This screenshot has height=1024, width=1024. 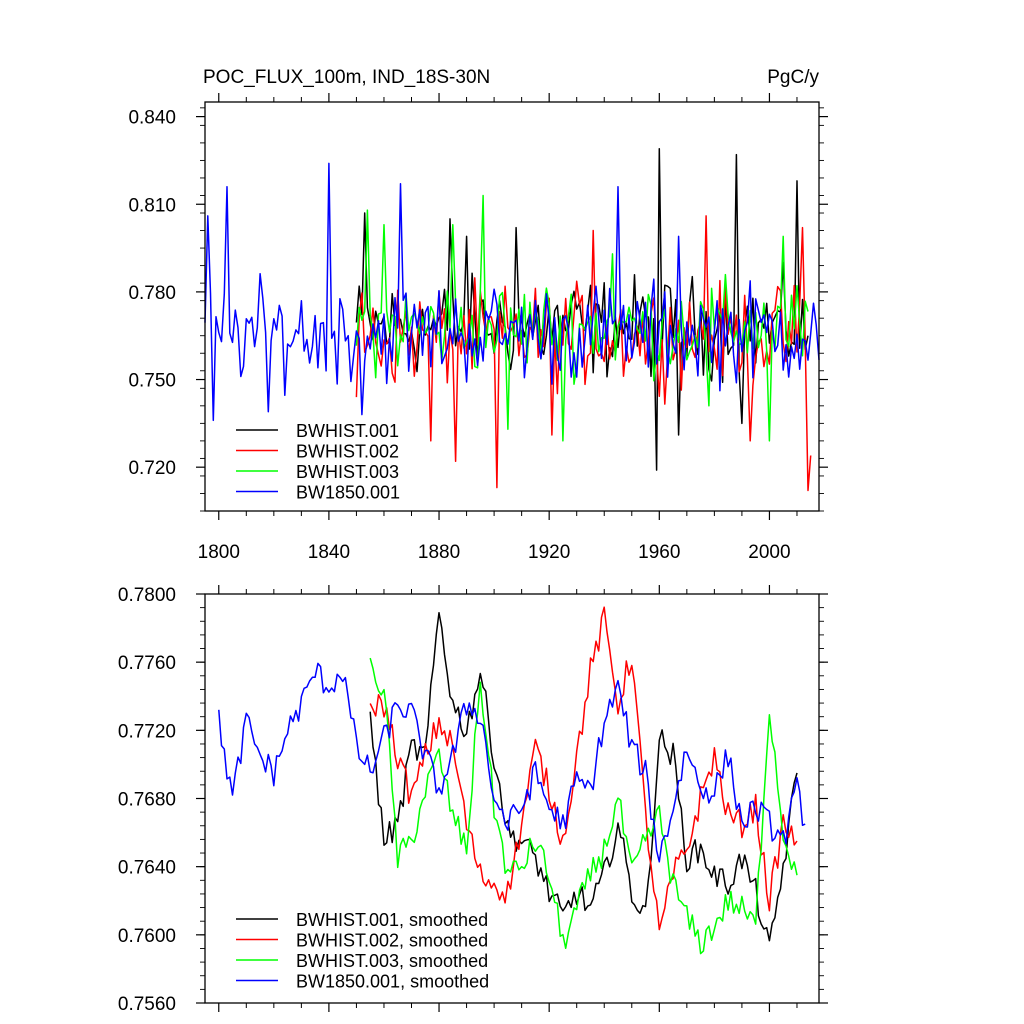 What do you see at coordinates (793, 77) in the screenshot?
I see `top-title-right: PgC/y` at bounding box center [793, 77].